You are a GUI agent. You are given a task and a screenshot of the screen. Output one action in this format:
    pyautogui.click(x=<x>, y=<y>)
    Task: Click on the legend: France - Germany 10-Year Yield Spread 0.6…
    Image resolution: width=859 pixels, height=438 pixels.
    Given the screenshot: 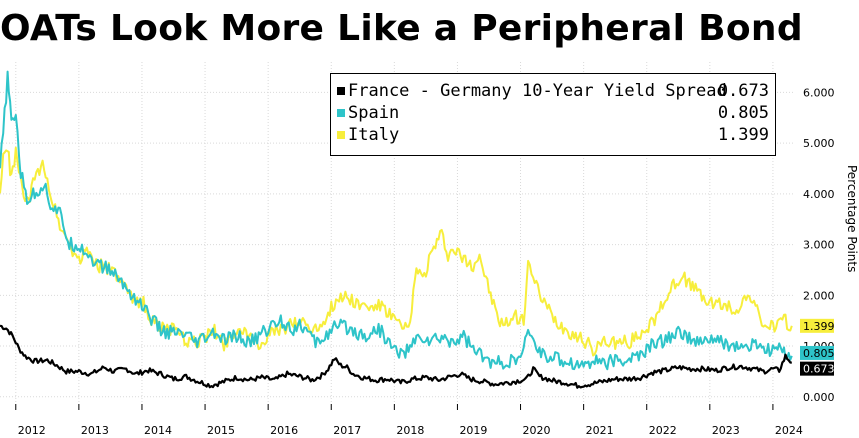 What is the action you would take?
    pyautogui.click(x=553, y=114)
    